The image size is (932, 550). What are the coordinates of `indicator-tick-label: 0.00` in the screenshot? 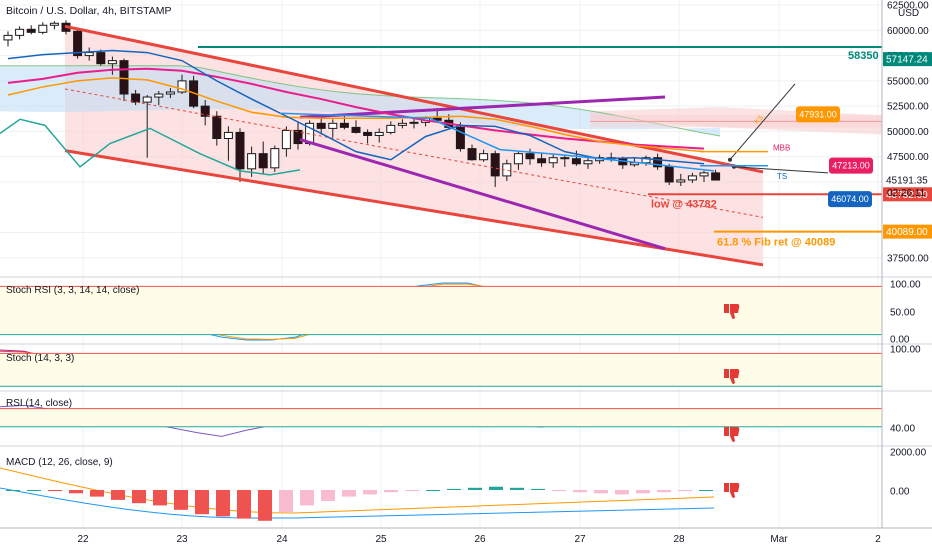 It's located at (900, 492).